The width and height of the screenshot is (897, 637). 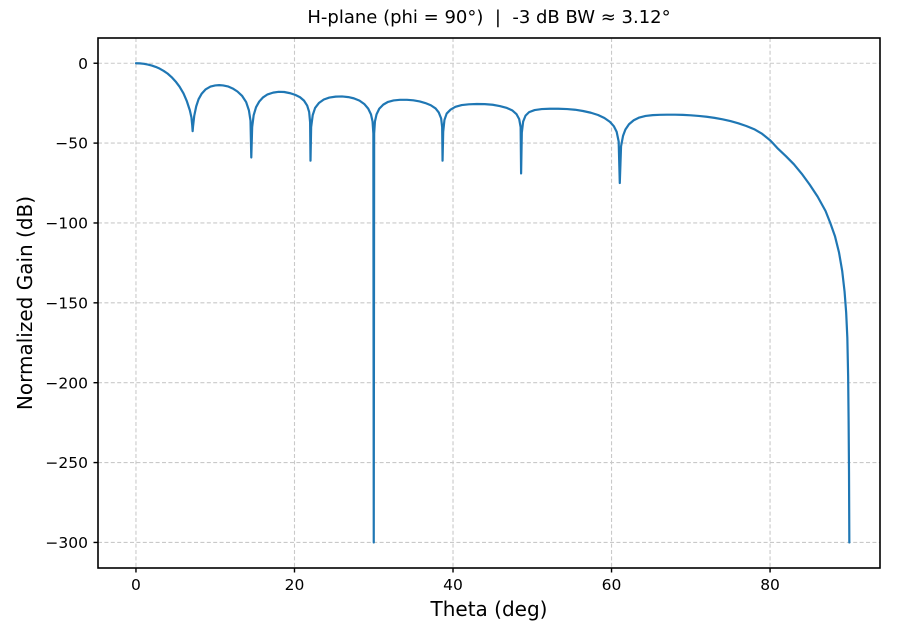 What do you see at coordinates (66, 463) in the screenshot?
I see `y-tick-label: −250` at bounding box center [66, 463].